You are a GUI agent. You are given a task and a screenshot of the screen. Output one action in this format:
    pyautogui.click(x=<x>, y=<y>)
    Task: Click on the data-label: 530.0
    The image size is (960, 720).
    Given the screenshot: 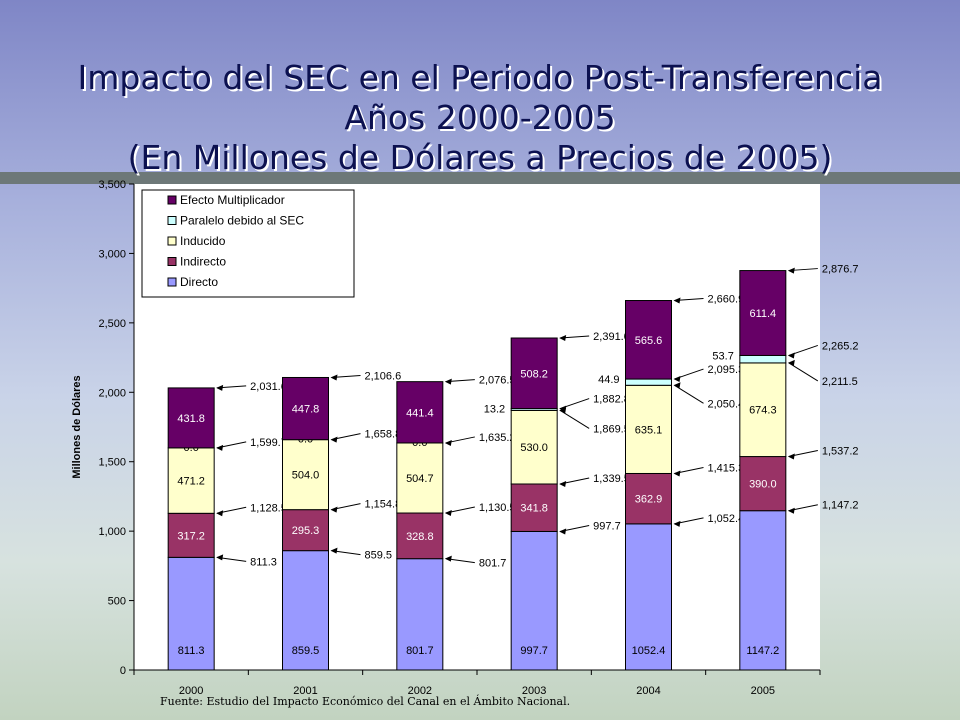 What is the action you would take?
    pyautogui.click(x=534, y=448)
    